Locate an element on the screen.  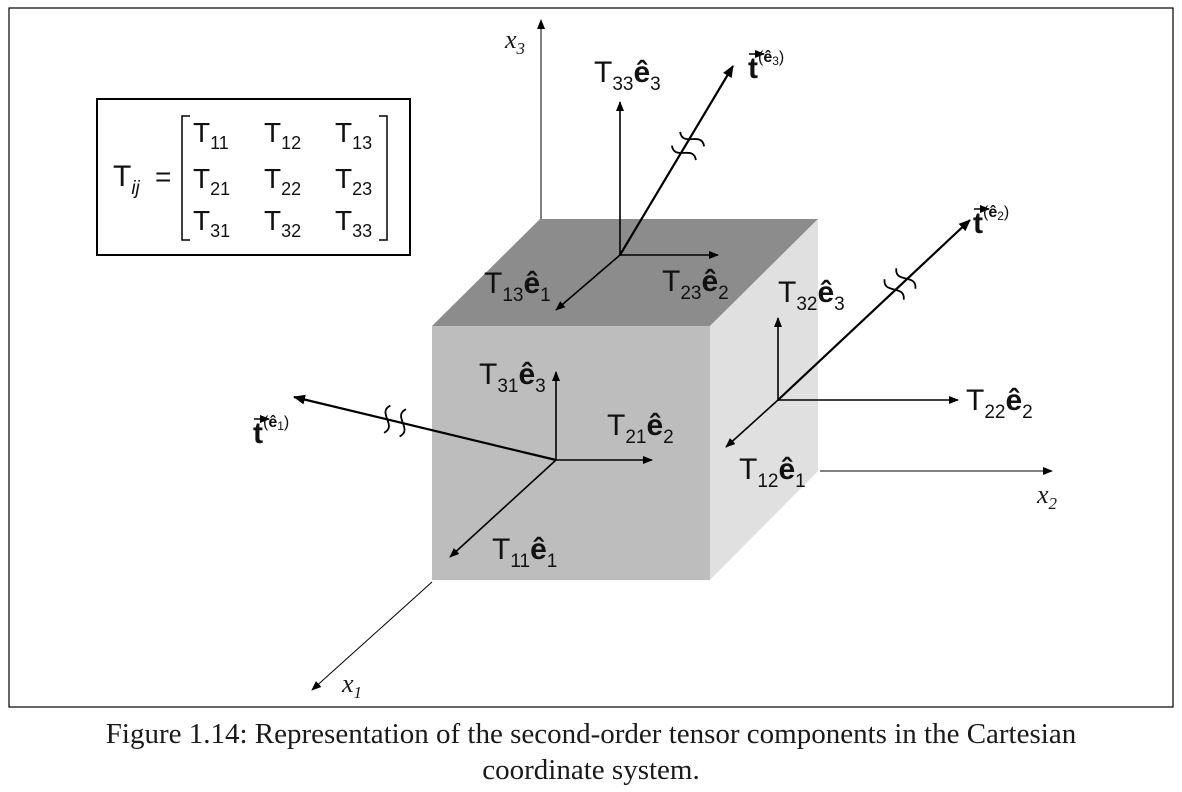
matrix-entry-32: T32 is located at coordinates (282, 223).